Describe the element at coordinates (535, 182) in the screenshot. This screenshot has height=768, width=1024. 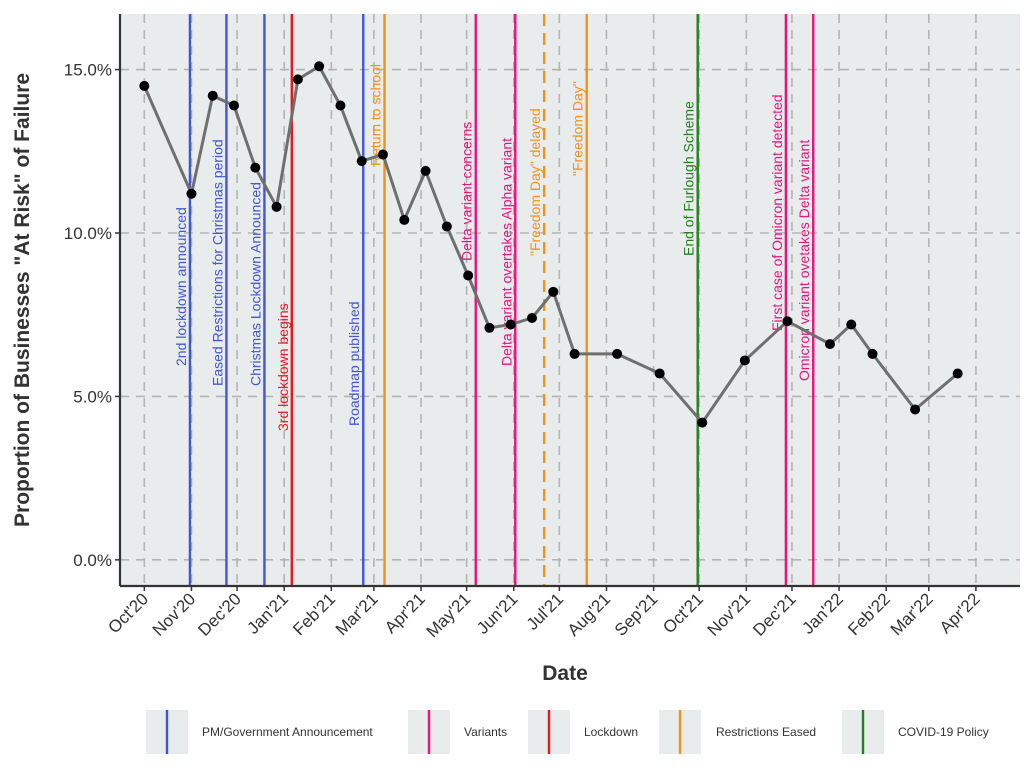
I see `event-label: "Freedom Day" delayed` at that location.